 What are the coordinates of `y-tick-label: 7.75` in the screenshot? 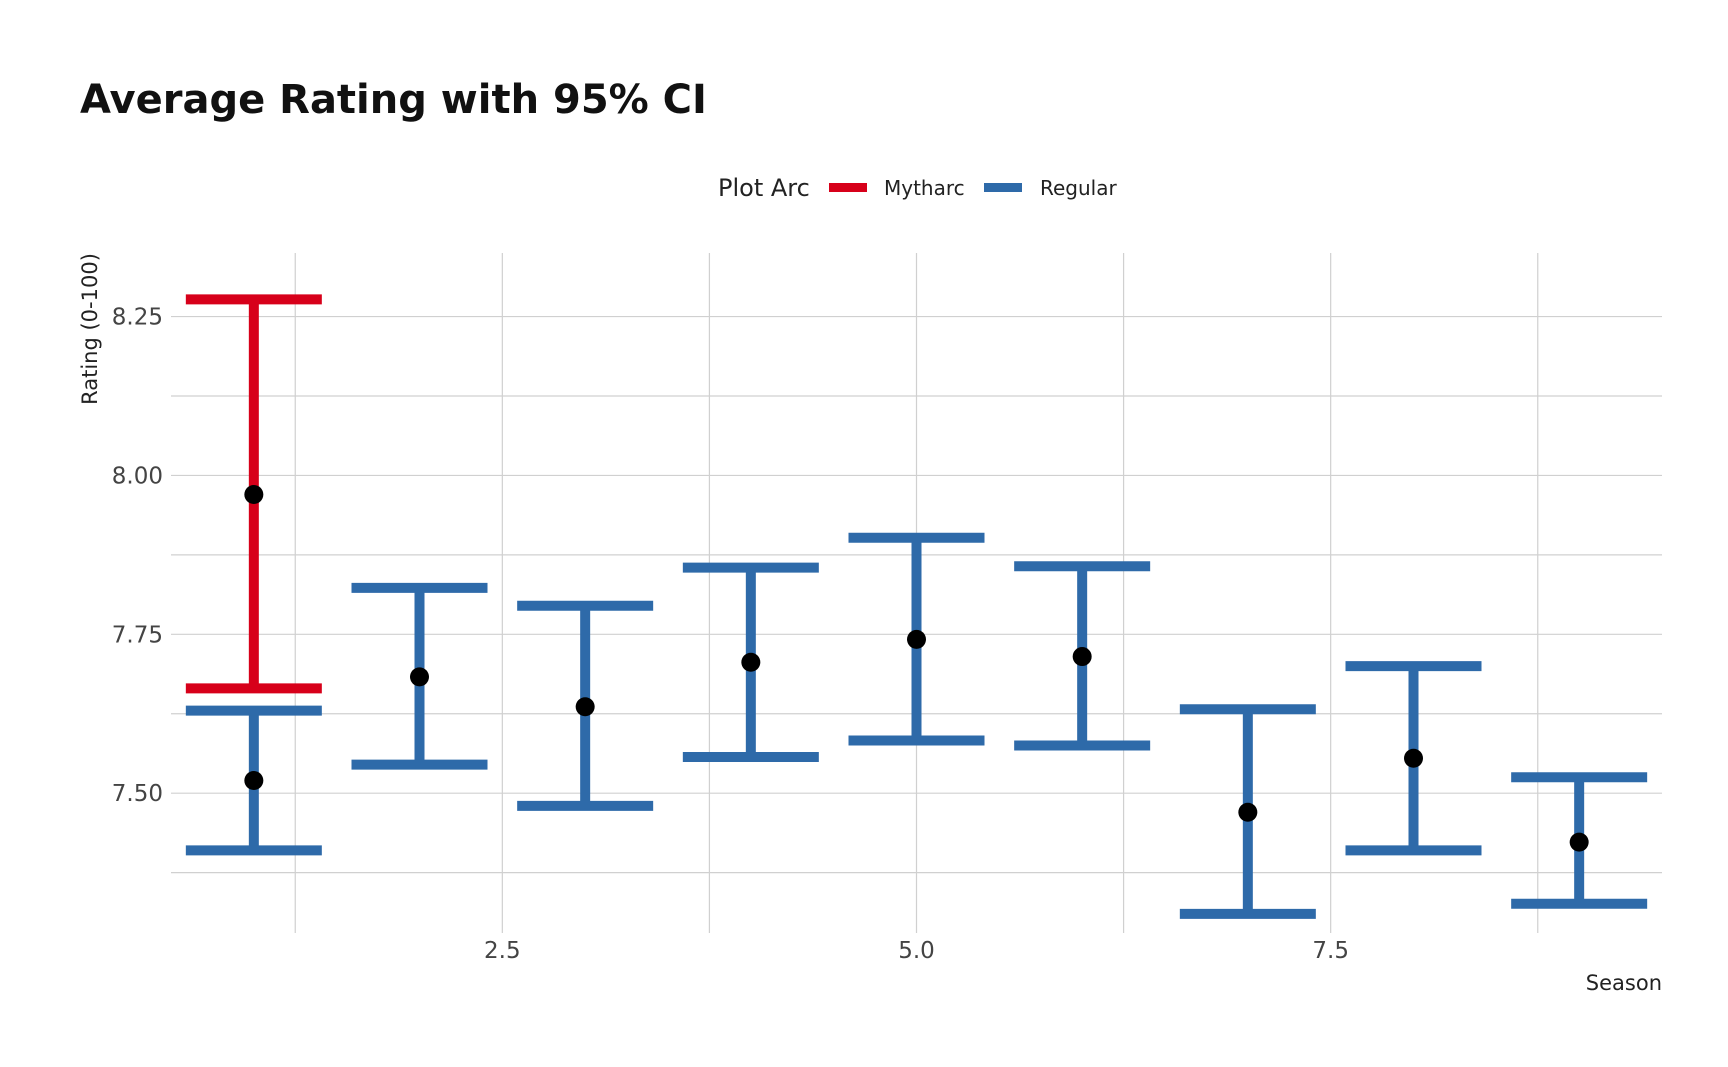 It's located at (137, 635).